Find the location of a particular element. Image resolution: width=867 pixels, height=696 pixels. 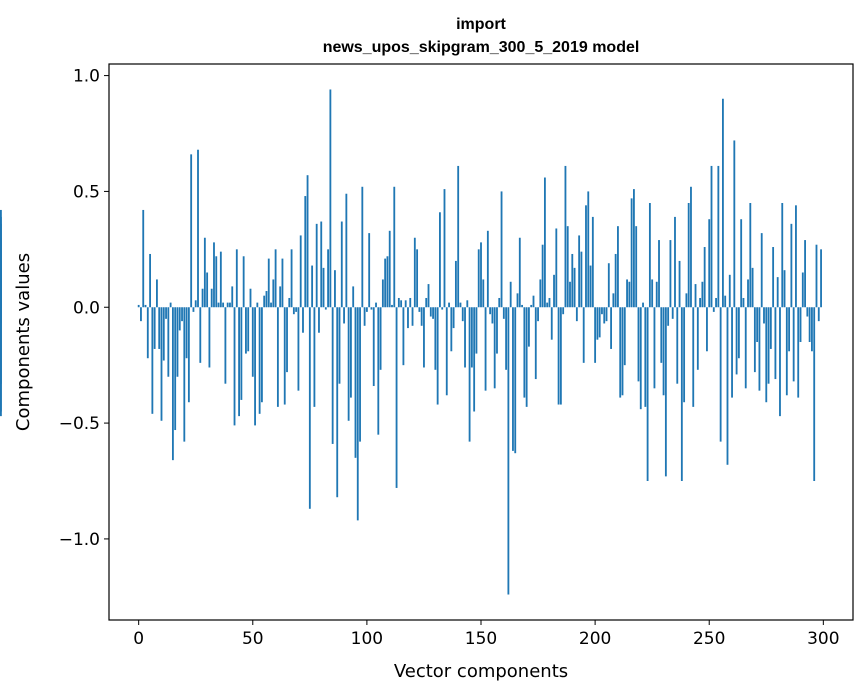

y-axis-label: Components values is located at coordinates (23, 342).